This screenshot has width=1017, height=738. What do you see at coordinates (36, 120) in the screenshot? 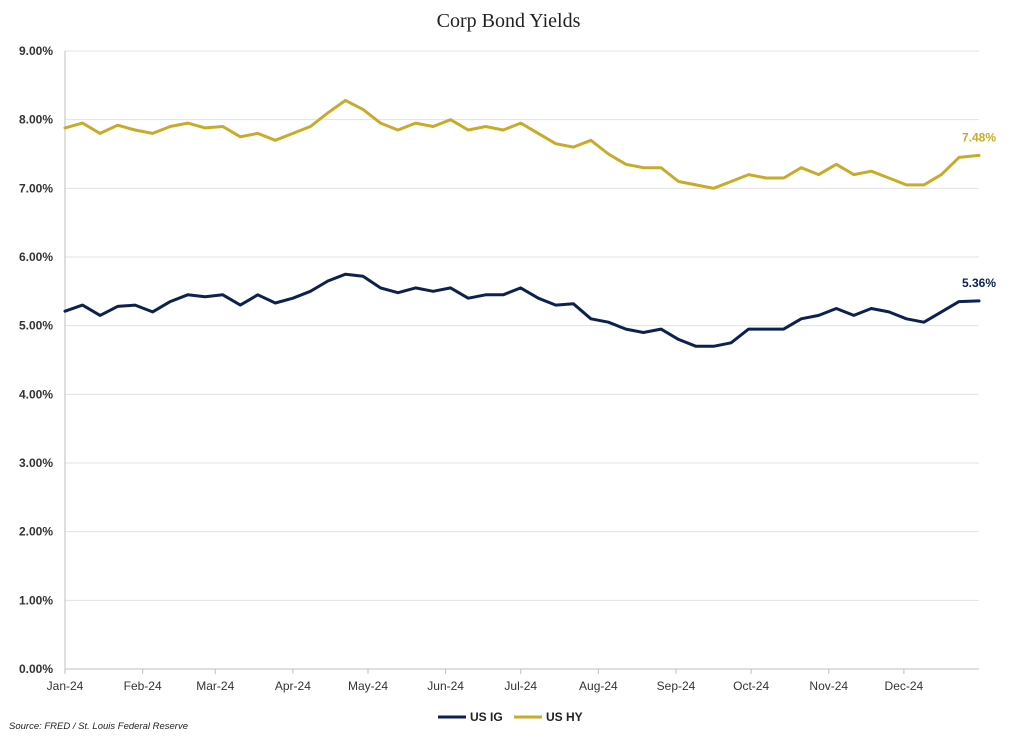
I see `y-tick-label: 8.00%` at bounding box center [36, 120].